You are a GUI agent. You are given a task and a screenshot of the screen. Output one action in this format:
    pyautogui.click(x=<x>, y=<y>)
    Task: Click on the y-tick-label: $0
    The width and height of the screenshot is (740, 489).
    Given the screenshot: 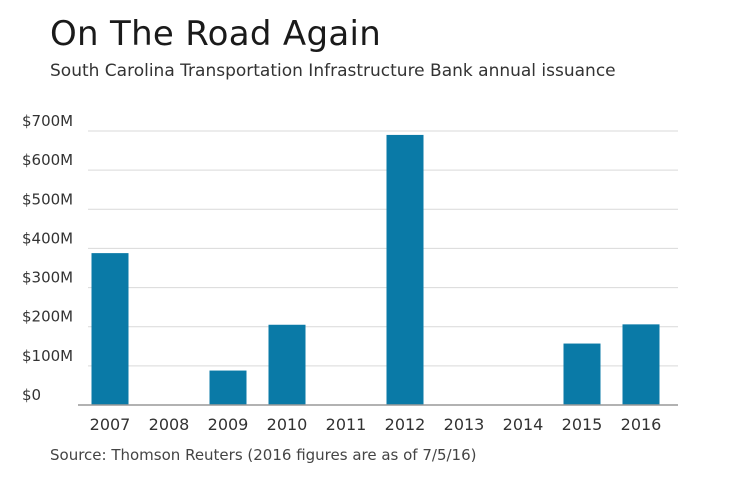 What is the action you would take?
    pyautogui.click(x=31, y=395)
    